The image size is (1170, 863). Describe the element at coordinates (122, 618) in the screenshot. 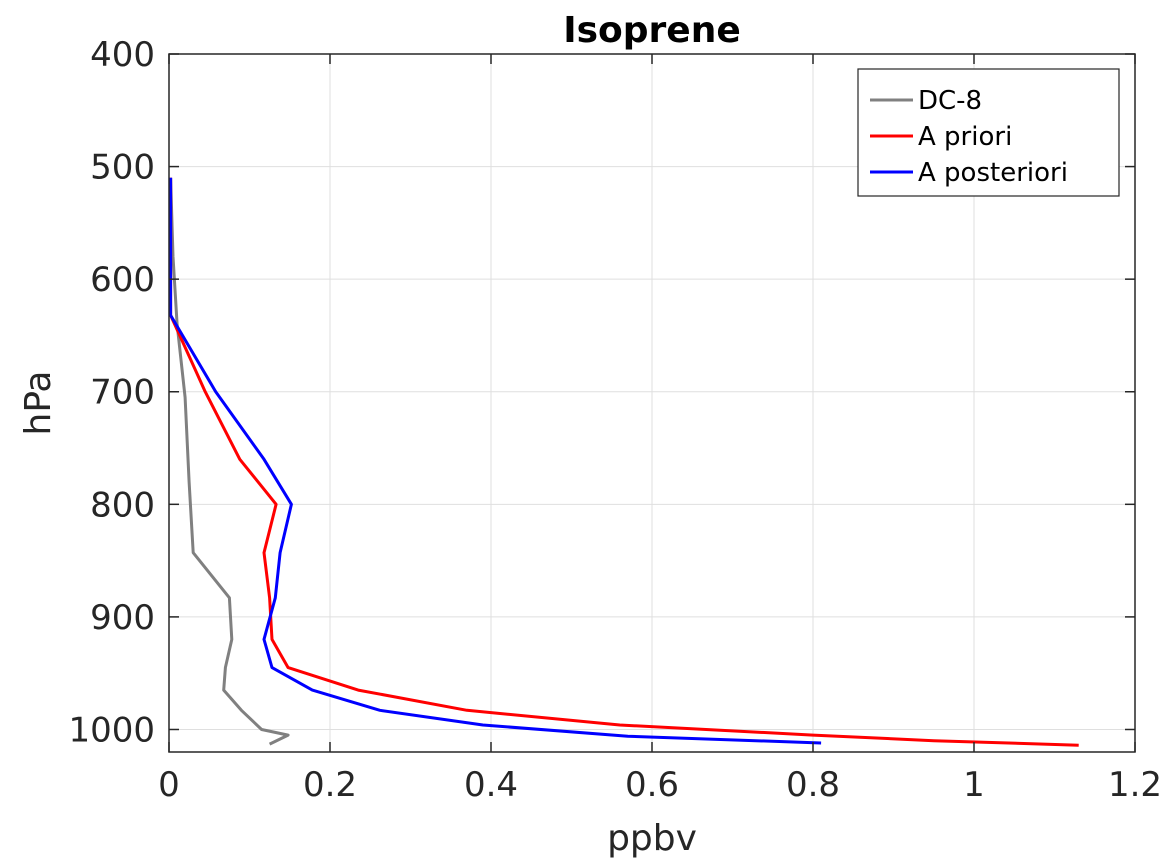

I see `y-tick-label: 900` at that location.